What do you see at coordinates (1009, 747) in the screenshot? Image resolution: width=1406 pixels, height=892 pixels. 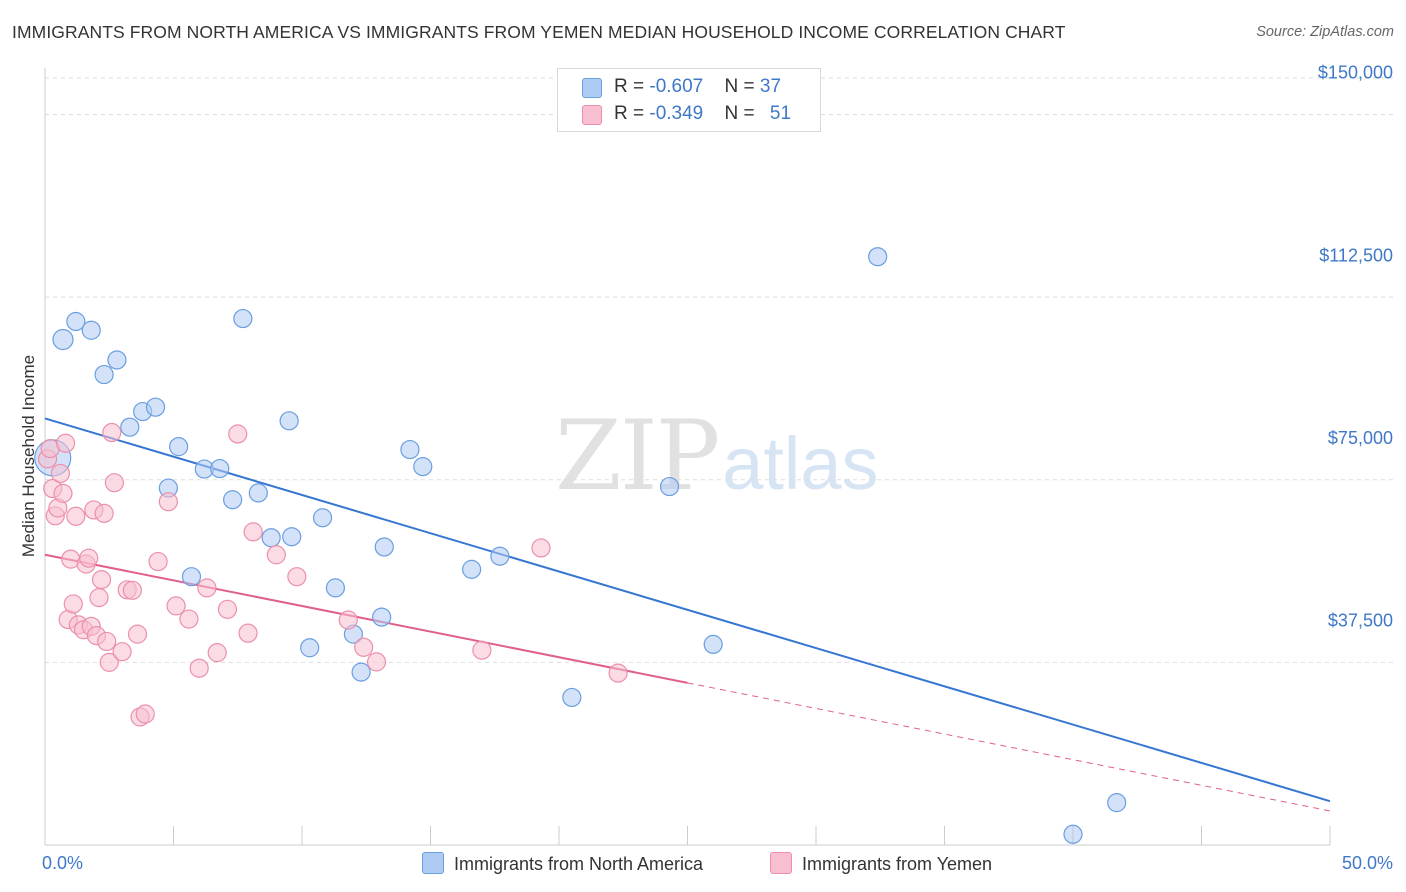 I see `trend-line-yemen-extension` at bounding box center [1009, 747].